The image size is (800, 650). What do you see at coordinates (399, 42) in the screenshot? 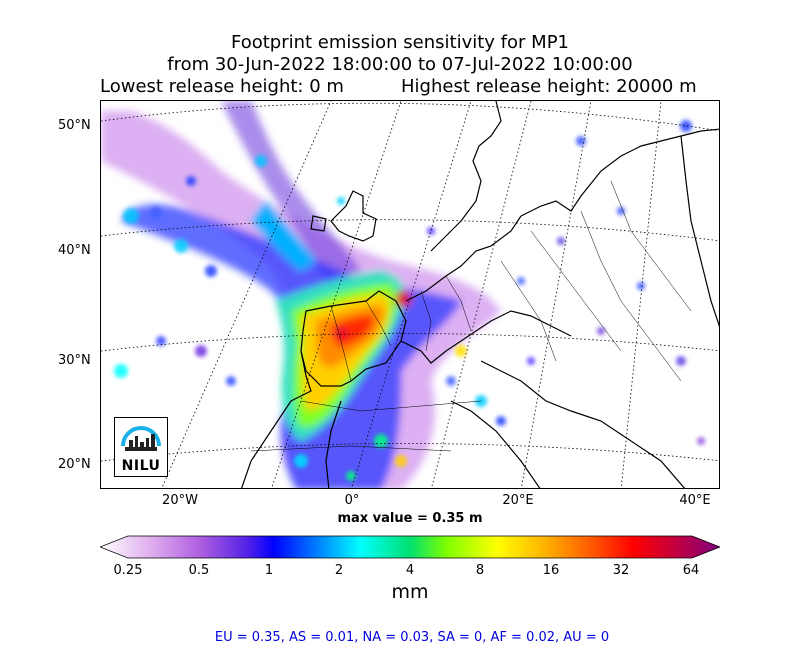
I see `plot-title-line1: Footprint emission sensitivity for MP1` at bounding box center [399, 42].